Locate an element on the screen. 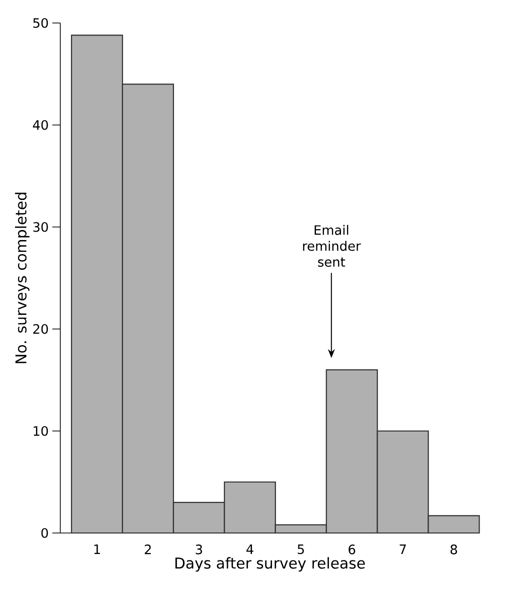  x-tick-label: 5 is located at coordinates (301, 549).